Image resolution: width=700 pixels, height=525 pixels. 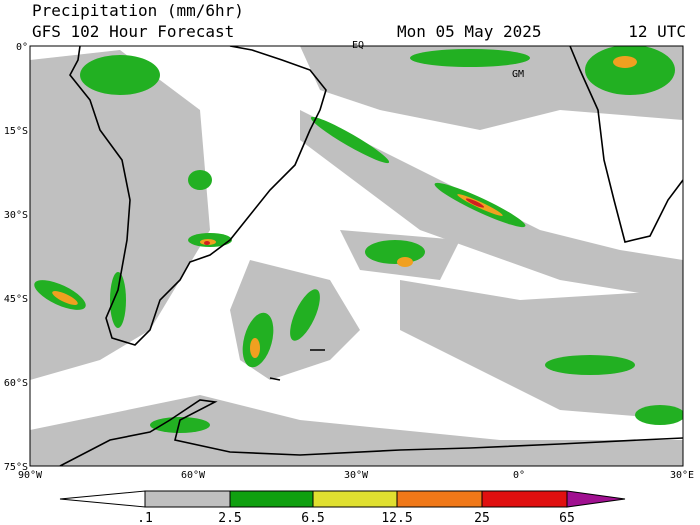 What do you see at coordinates (145, 518) in the screenshot?
I see `colorbar-label: .1` at bounding box center [145, 518].